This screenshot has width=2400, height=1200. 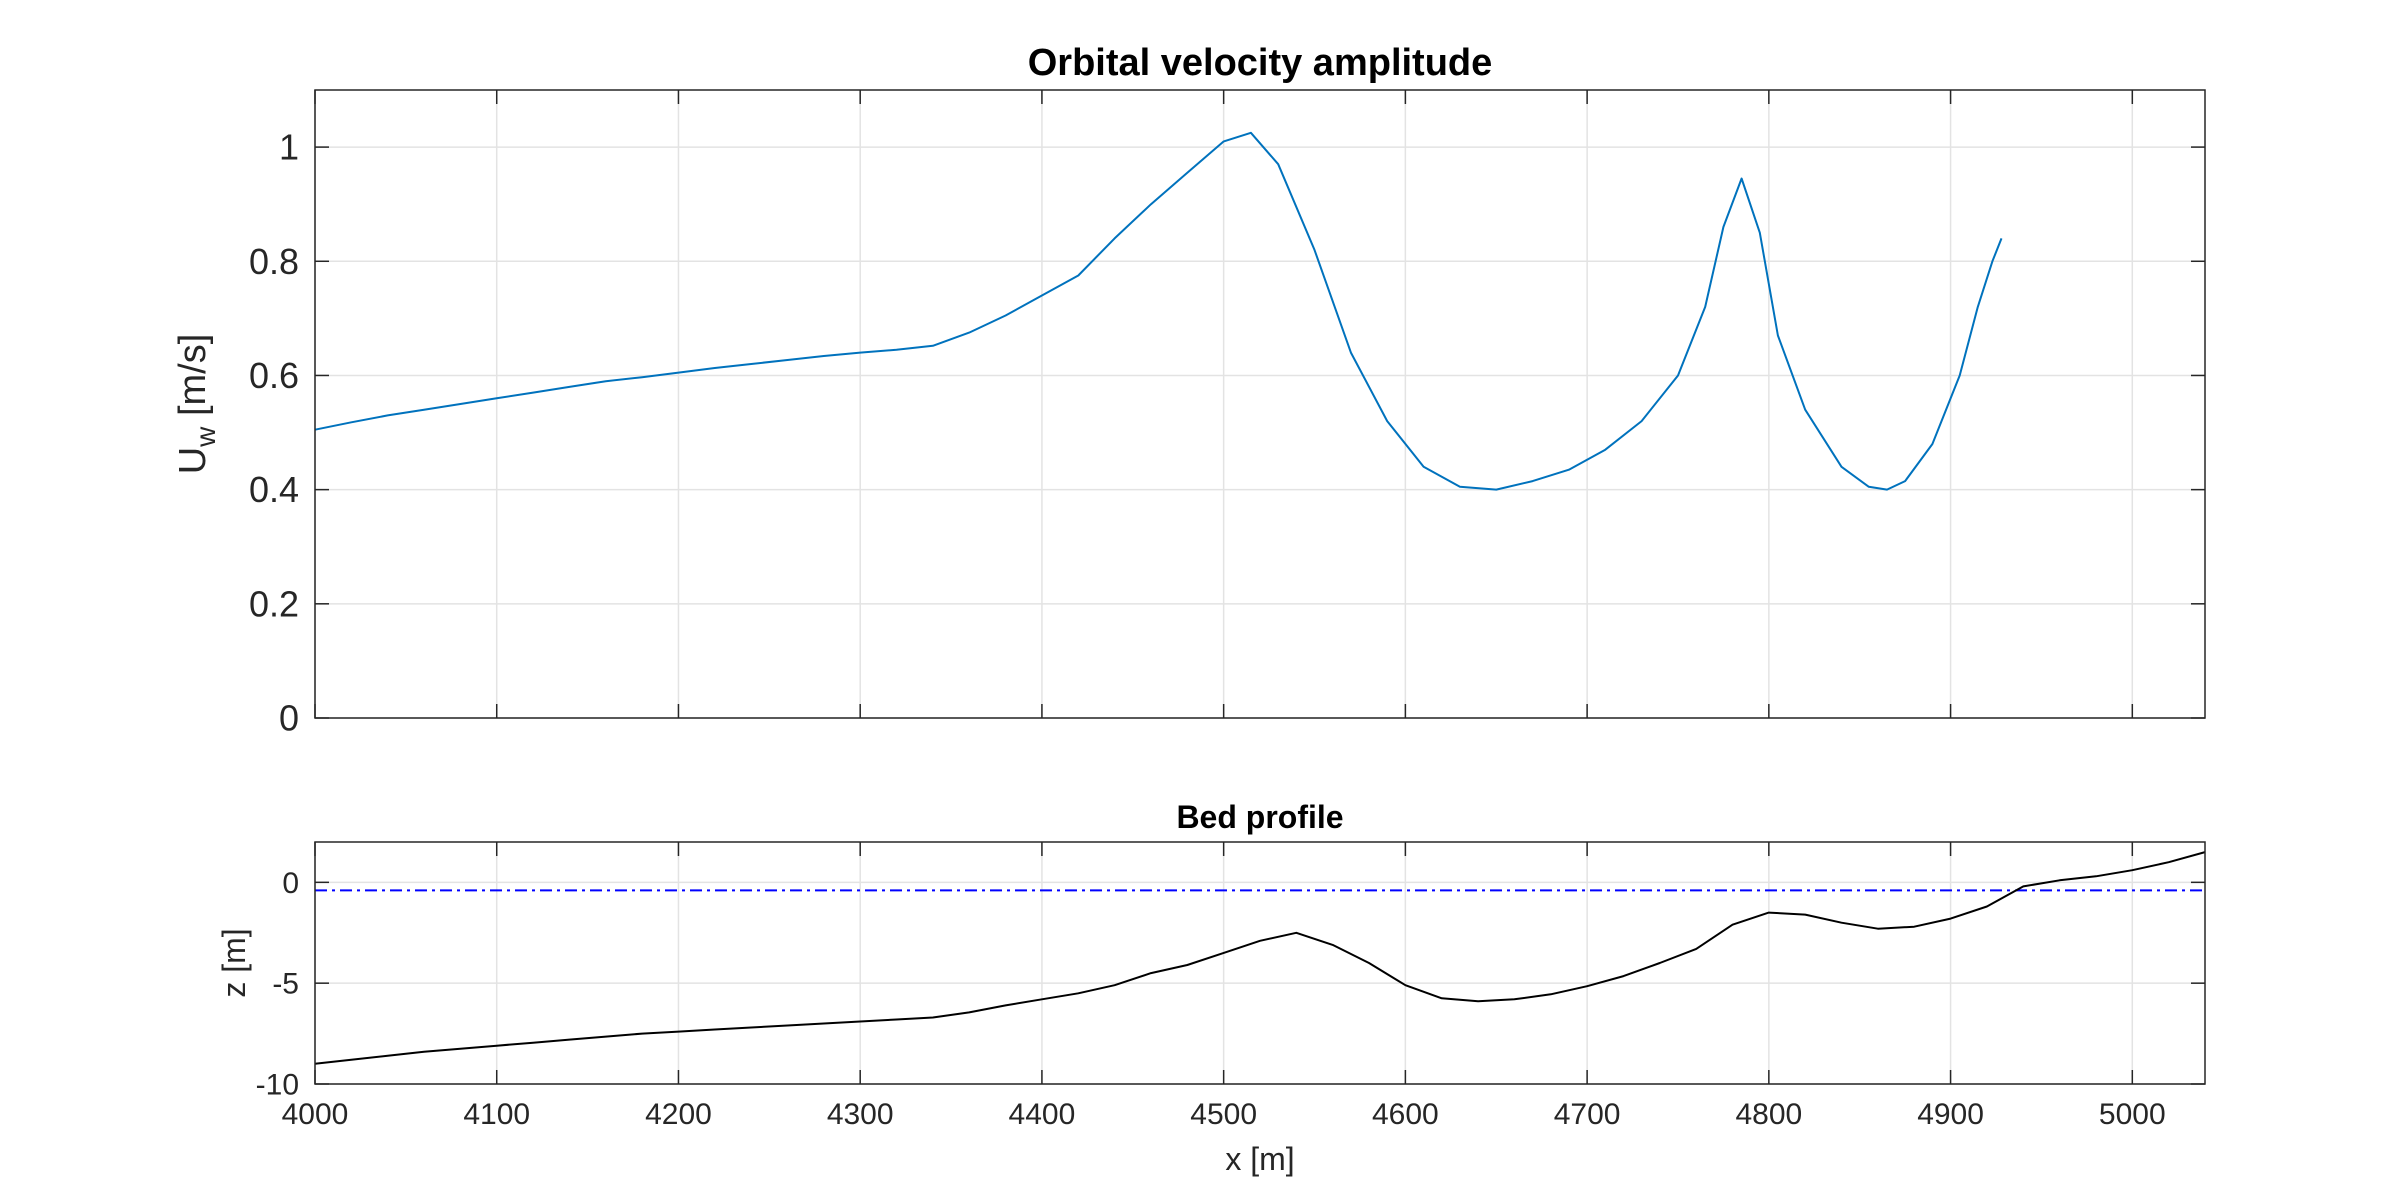 I want to click on x-tick-label: 4100, so click(x=496, y=1114).